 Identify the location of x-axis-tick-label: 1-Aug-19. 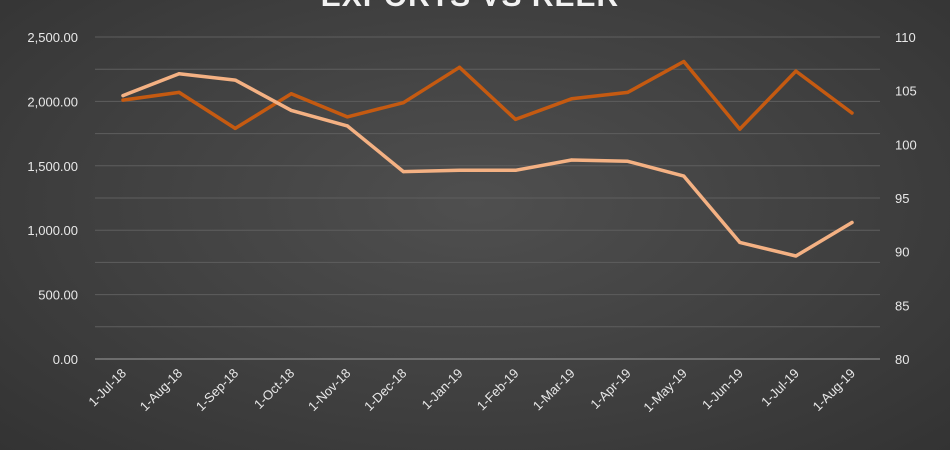
(834, 390).